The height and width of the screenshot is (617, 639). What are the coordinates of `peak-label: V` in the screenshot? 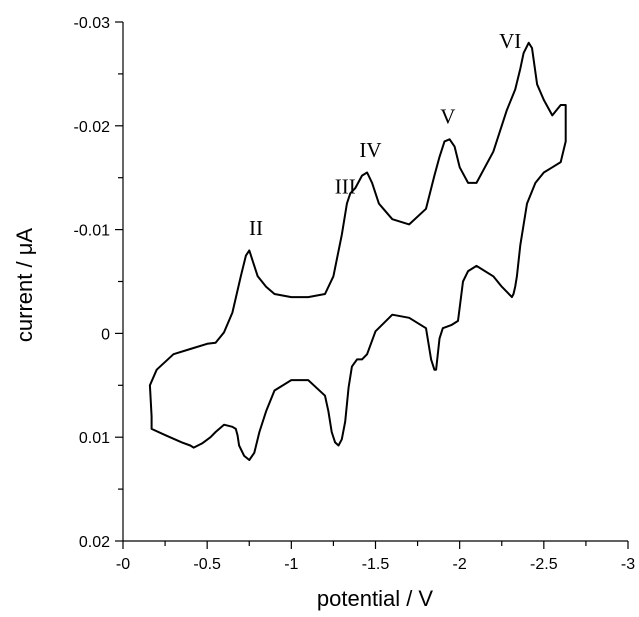 It's located at (447, 117).